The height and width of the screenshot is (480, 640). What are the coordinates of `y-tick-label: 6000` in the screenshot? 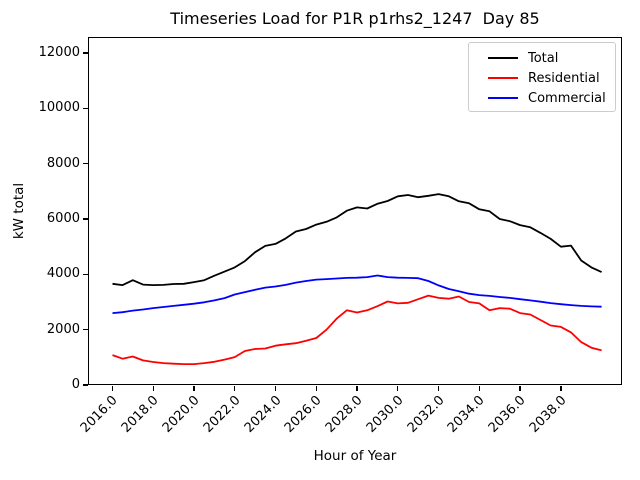 It's located at (63, 219).